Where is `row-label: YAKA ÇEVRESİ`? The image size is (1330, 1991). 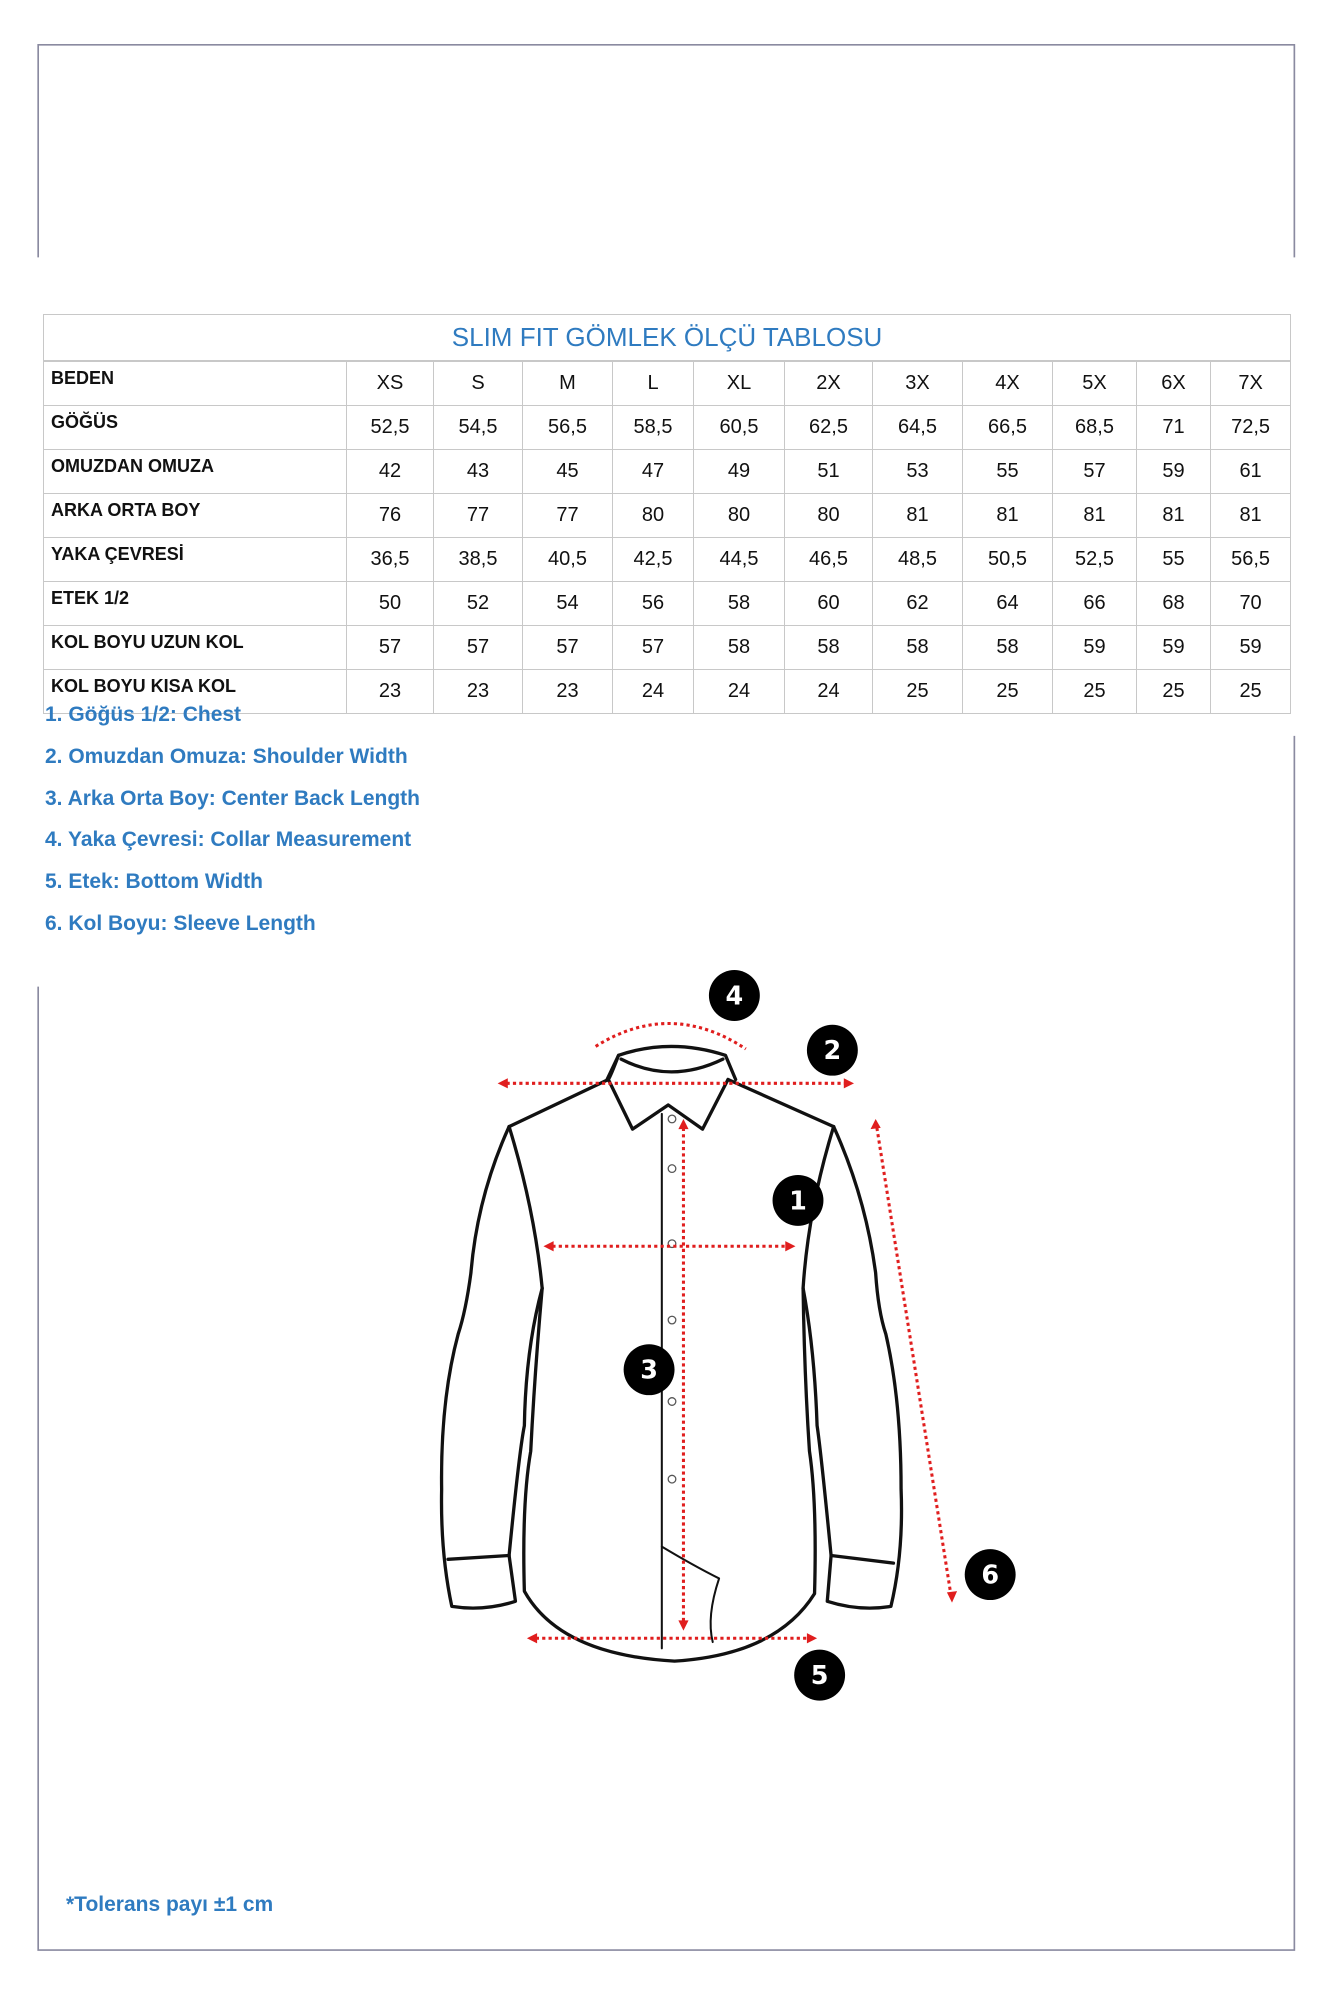 row-label: YAKA ÇEVRESİ is located at coordinates (195, 559).